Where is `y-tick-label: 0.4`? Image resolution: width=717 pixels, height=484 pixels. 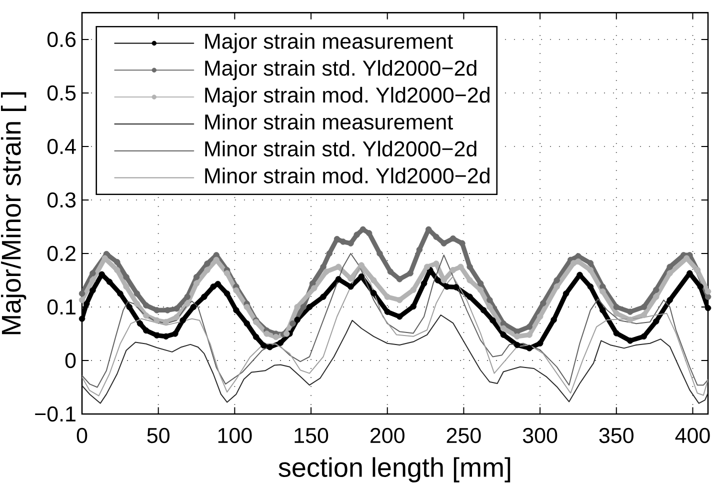 y-tick-label: 0.4 is located at coordinates (61, 146).